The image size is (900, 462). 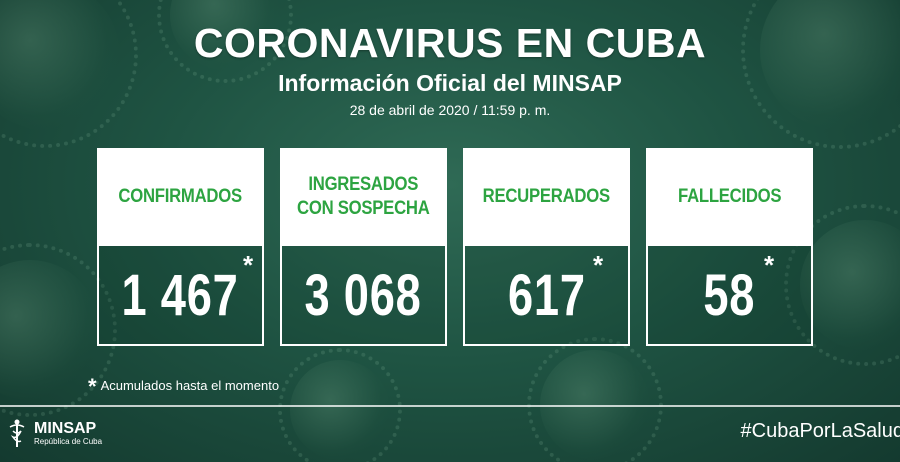 I want to click on stat-label: FALLECIDOS, so click(x=729, y=197).